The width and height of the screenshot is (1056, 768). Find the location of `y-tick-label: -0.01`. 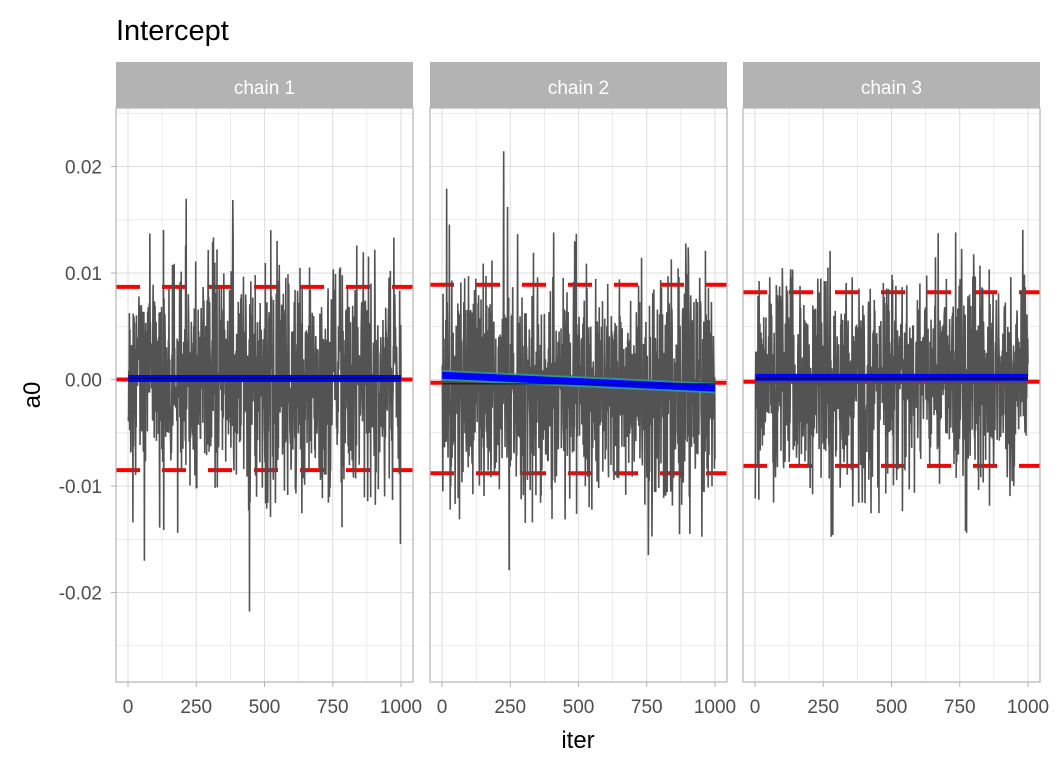

y-tick-label: -0.01 is located at coordinates (80, 487).